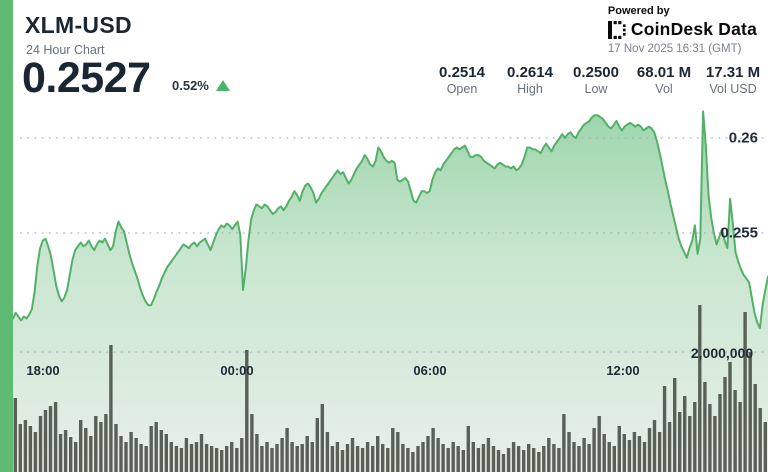 This screenshot has width=768, height=472. Describe the element at coordinates (462, 89) in the screenshot. I see `stat-open-label: Open` at that location.